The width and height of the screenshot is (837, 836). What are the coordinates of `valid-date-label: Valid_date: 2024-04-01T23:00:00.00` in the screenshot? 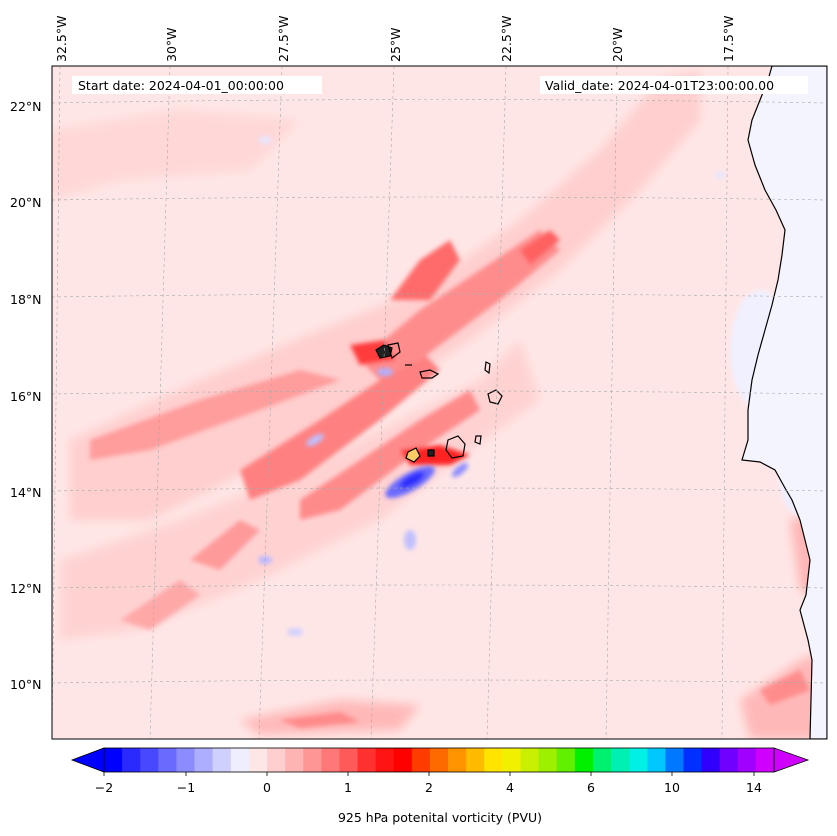 It's located at (659, 85).